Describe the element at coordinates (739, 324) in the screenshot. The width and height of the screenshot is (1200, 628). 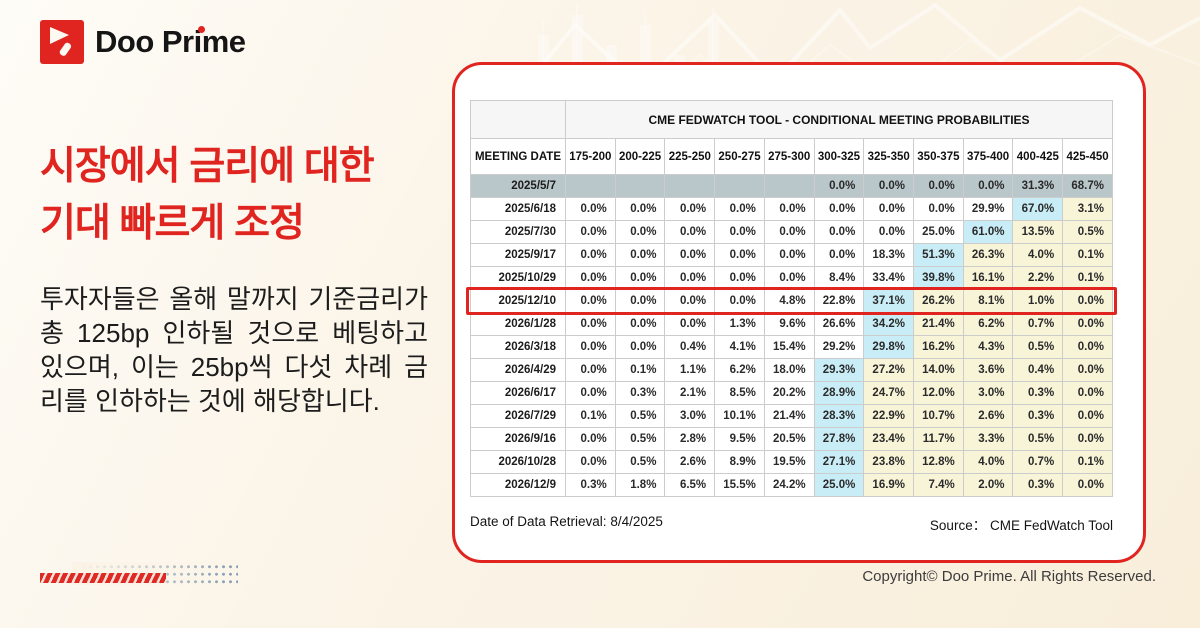
I see `probability-cell: 1.3%` at that location.